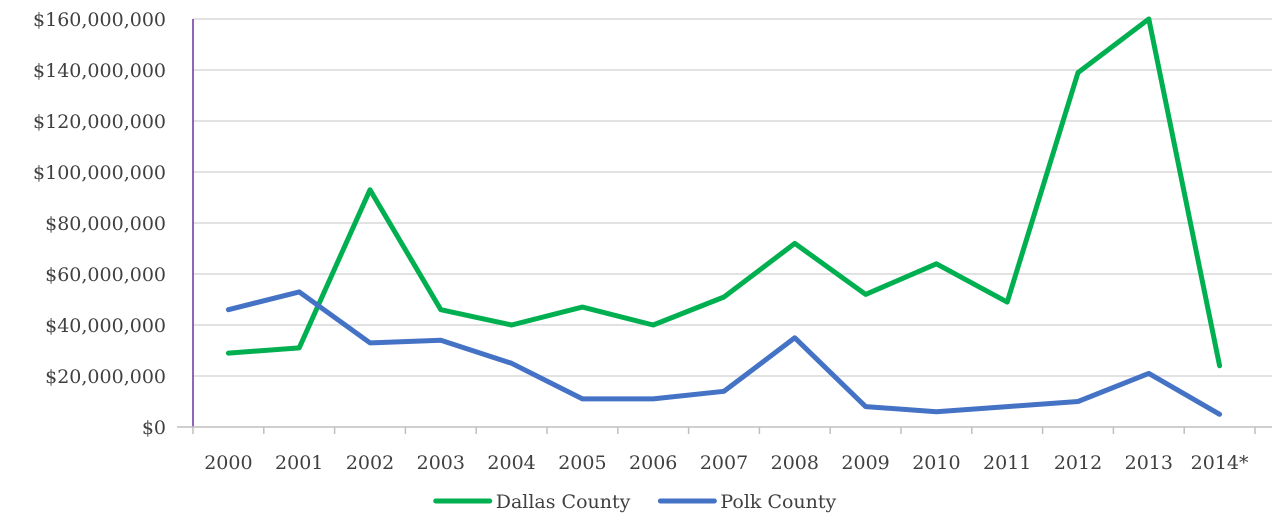 The image size is (1272, 520). Describe the element at coordinates (299, 463) in the screenshot. I see `x-tick-label: 2001` at that location.